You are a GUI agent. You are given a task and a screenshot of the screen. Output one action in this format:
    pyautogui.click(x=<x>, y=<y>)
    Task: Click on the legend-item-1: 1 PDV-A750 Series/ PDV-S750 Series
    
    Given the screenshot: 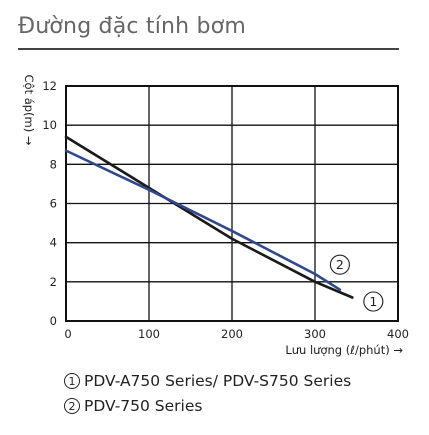 What is the action you would take?
    pyautogui.click(x=207, y=381)
    